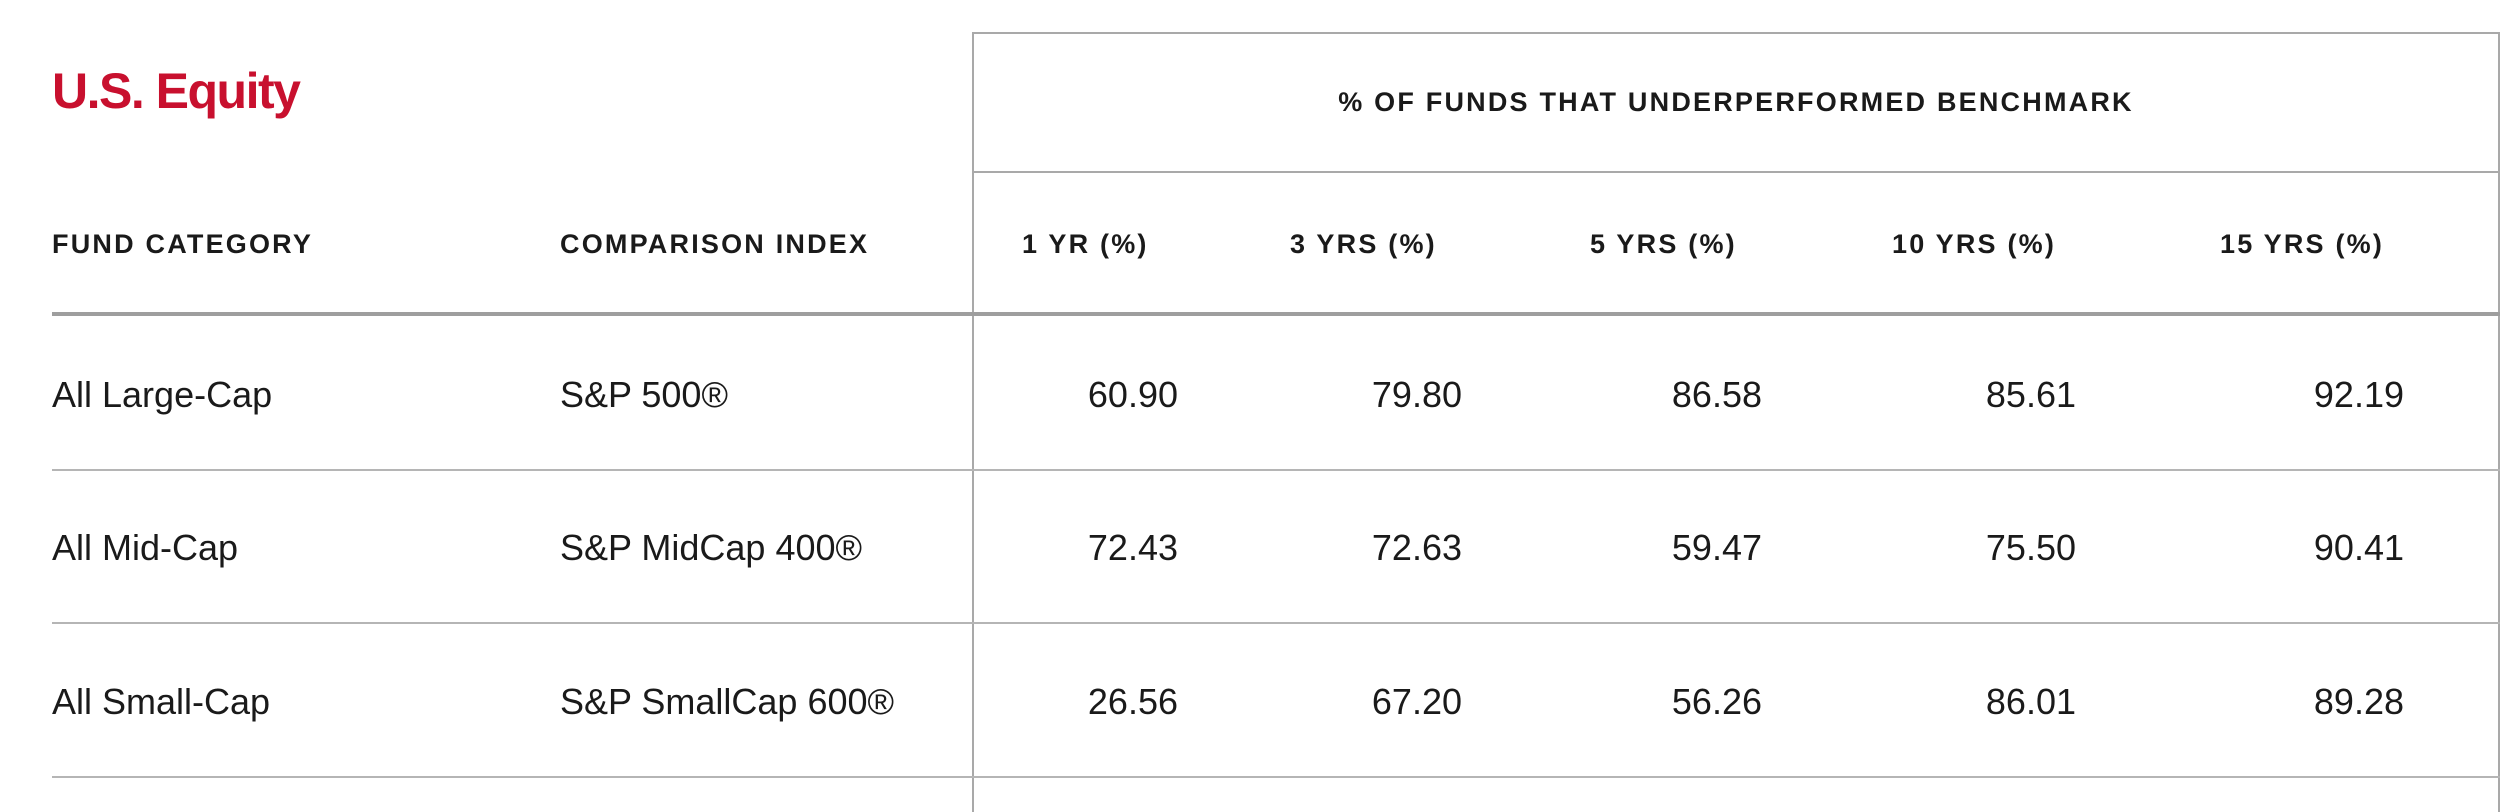  Describe the element at coordinates (1276, 470) in the screenshot. I see `row-1-rule` at that location.